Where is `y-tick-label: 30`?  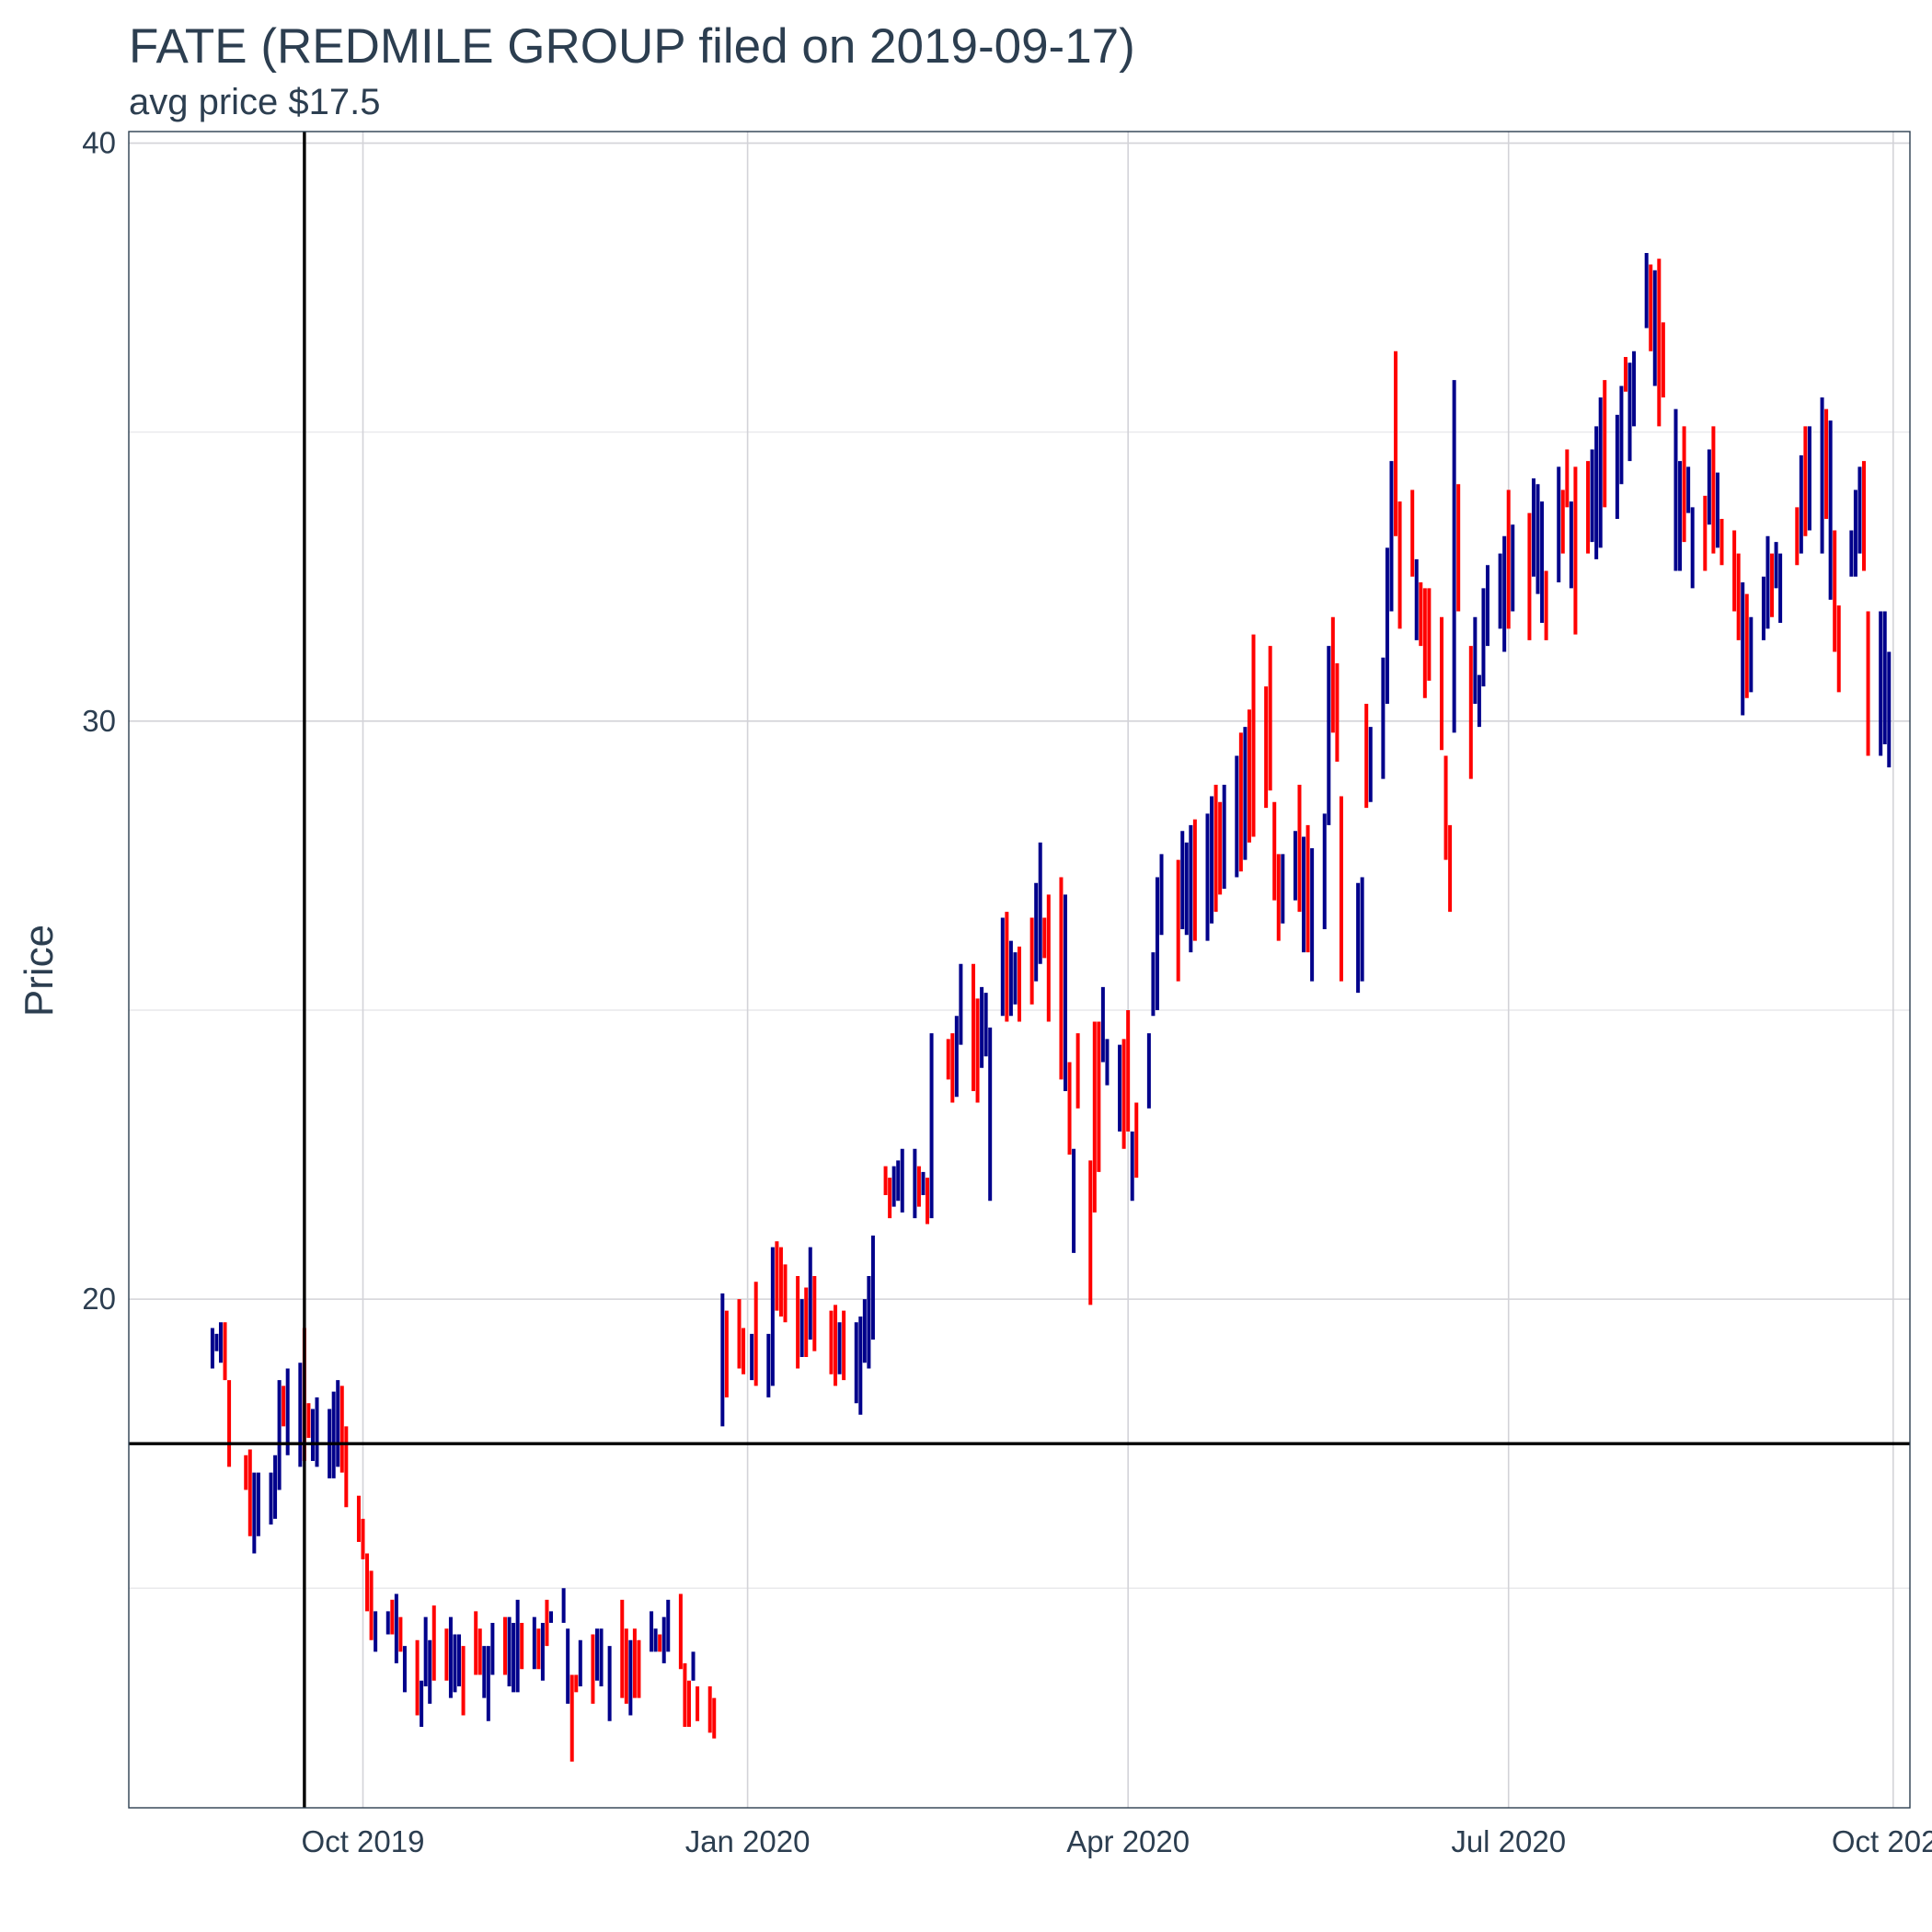
y-tick-label: 30 is located at coordinates (99, 721).